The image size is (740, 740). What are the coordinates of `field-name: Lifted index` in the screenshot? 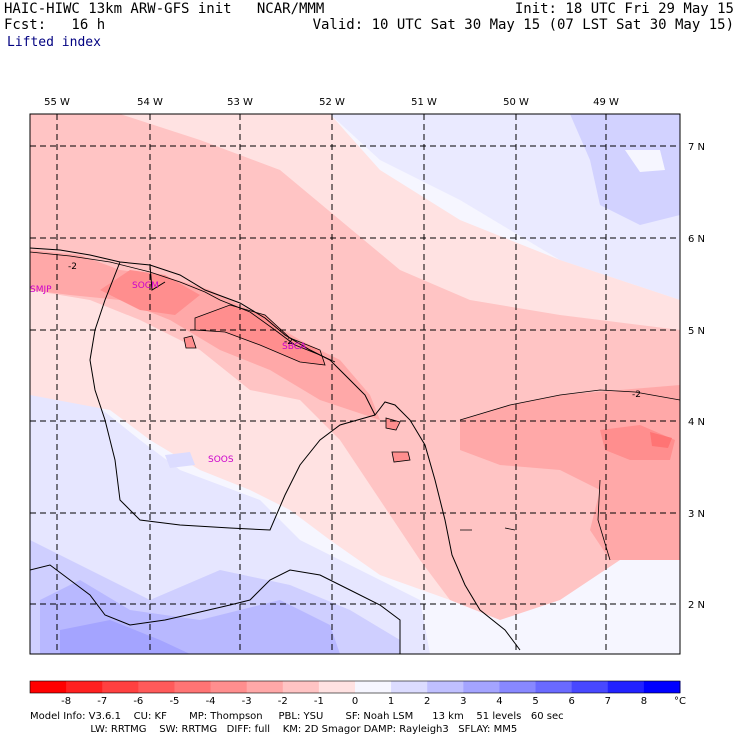 It's located at (54, 42).